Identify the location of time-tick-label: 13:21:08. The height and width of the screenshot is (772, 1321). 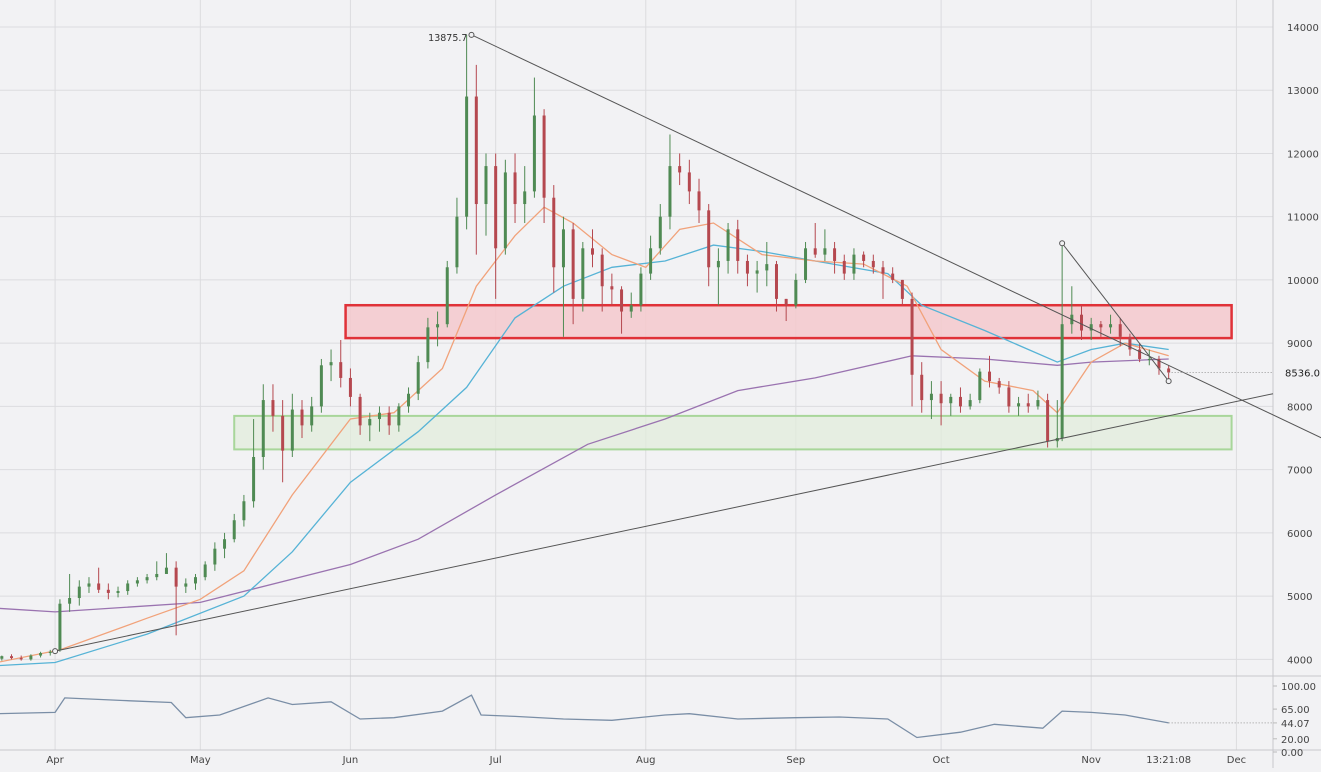
(1168, 760).